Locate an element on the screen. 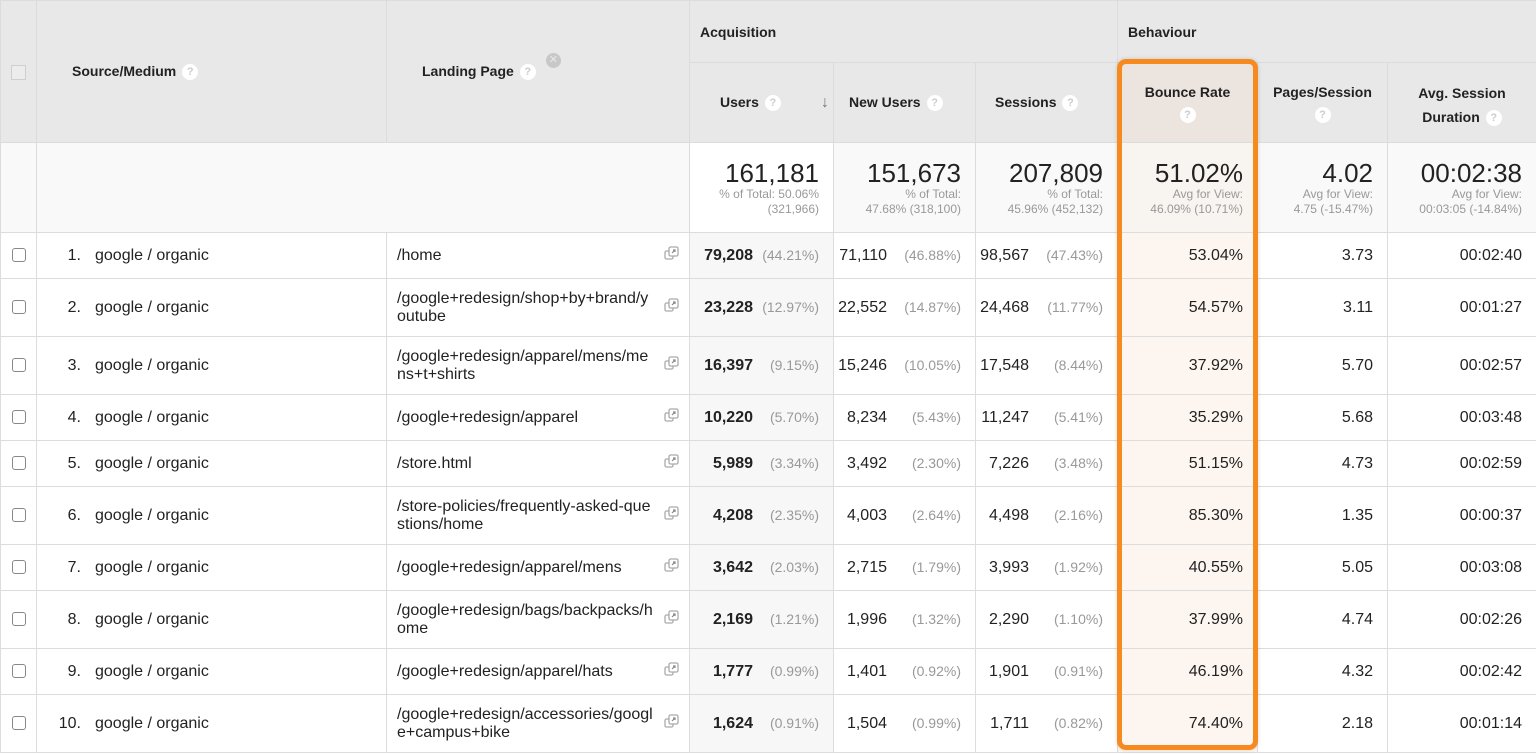  sessions-label: Sessions is located at coordinates (1026, 101).